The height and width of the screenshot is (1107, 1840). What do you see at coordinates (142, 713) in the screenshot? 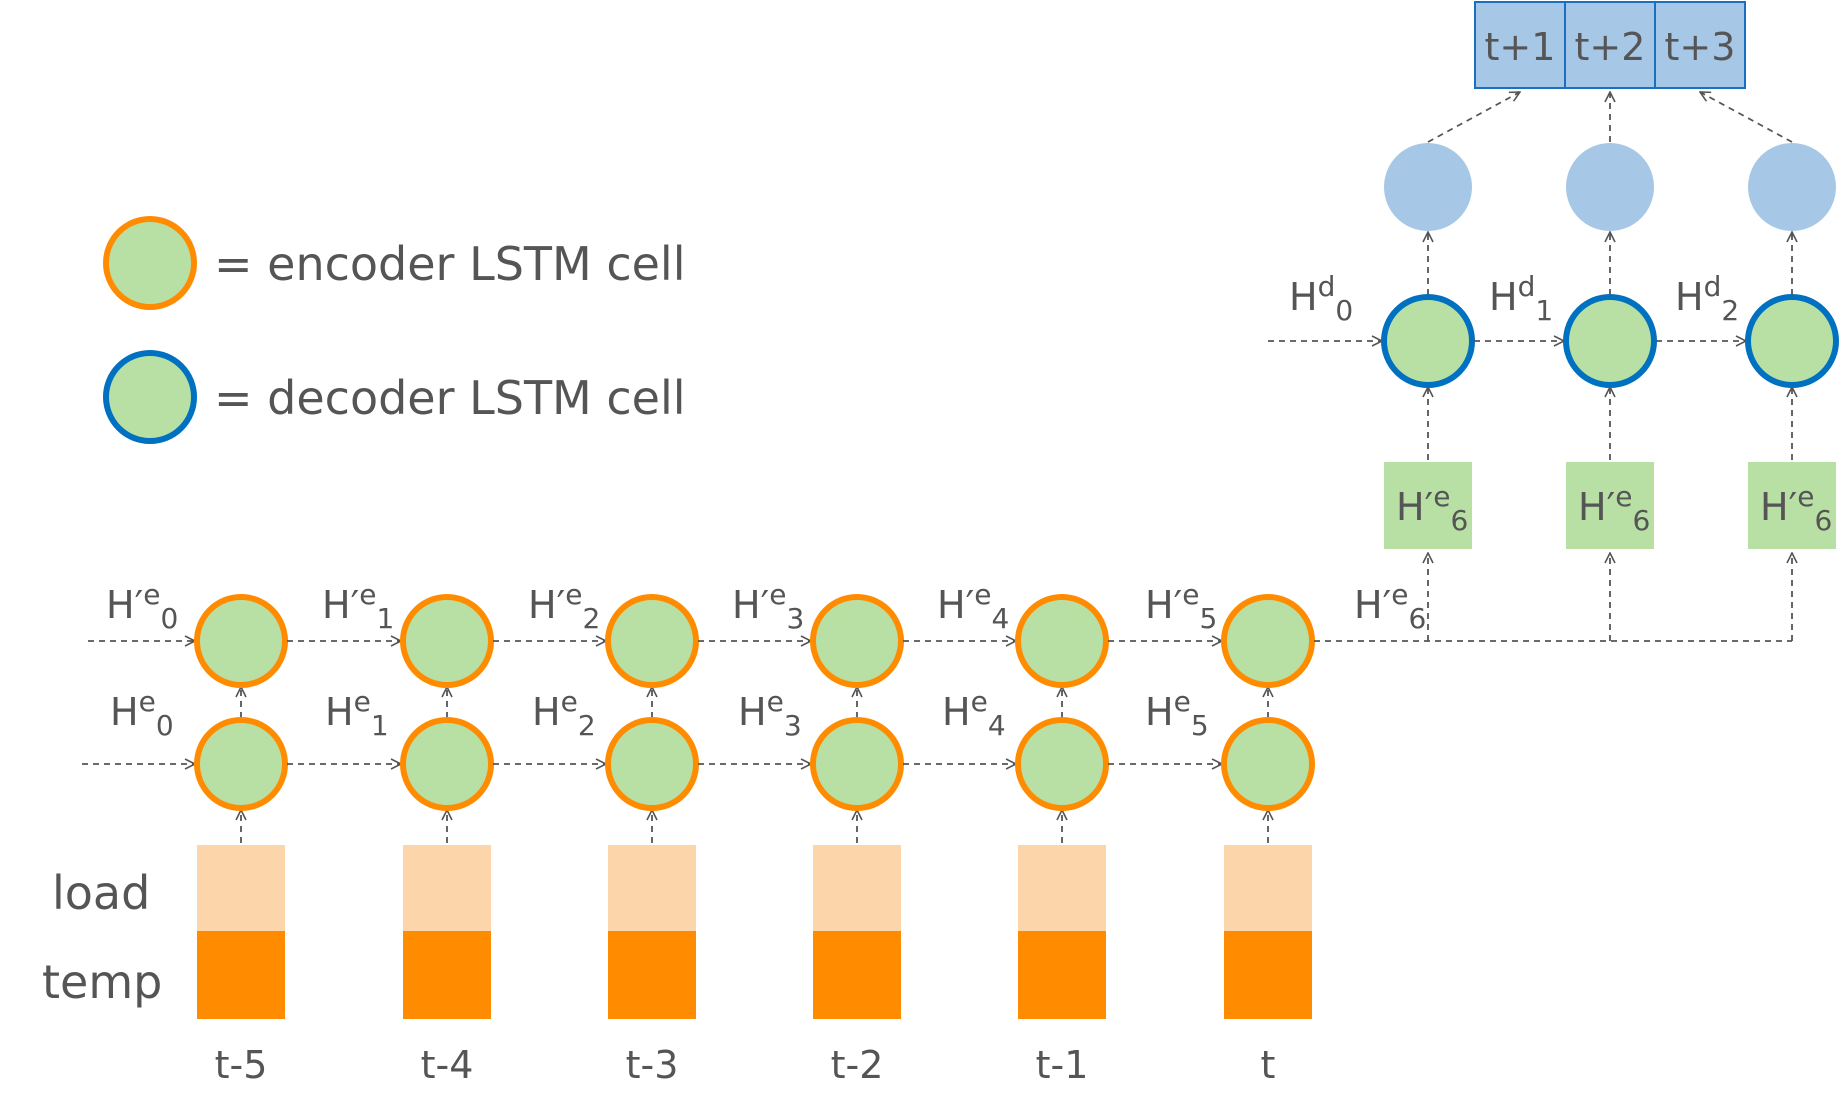
I see `encoder-l1-state-label: He0` at bounding box center [142, 713].